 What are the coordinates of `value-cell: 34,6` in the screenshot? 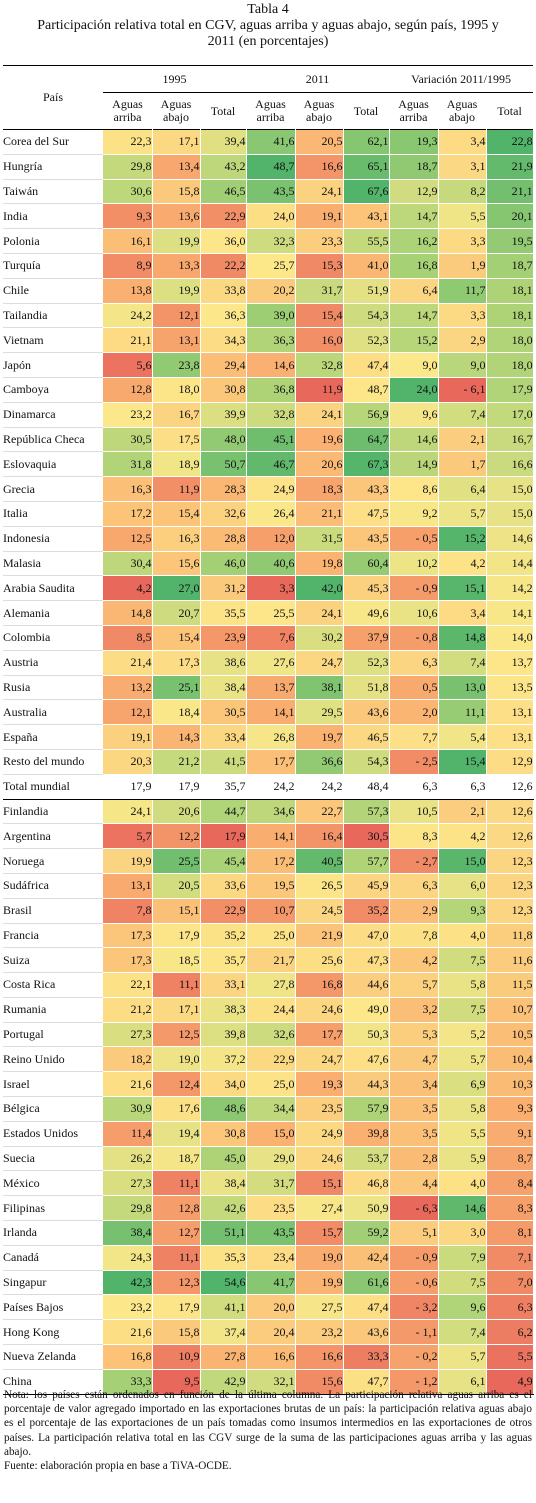 It's located at (271, 812).